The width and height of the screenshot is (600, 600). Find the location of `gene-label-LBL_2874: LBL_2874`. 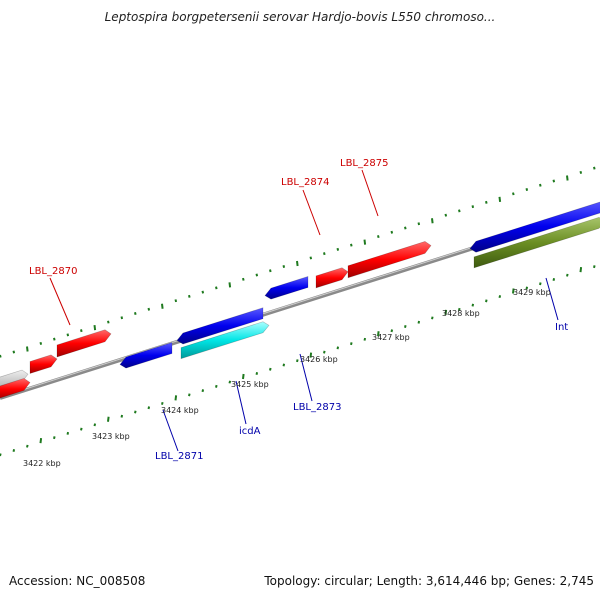

gene-label-LBL_2874: LBL_2874 is located at coordinates (305, 182).